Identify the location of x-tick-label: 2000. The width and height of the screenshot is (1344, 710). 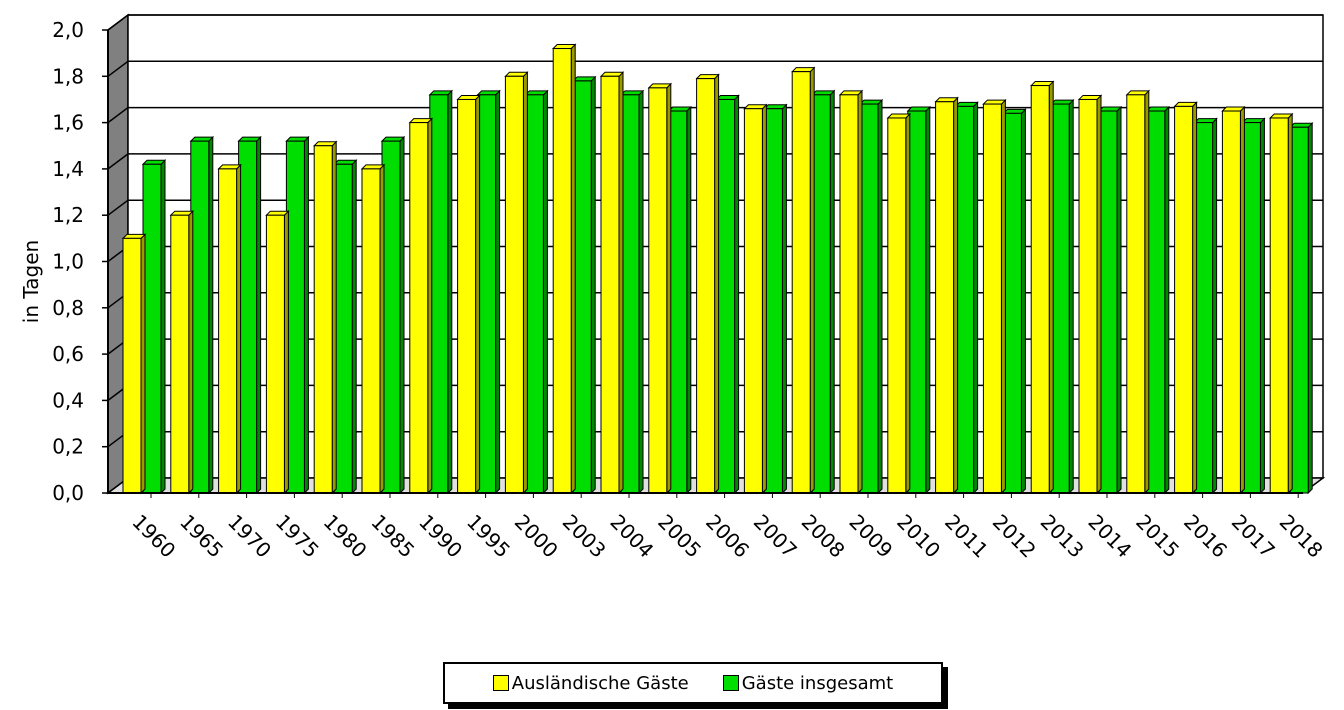
(536, 536).